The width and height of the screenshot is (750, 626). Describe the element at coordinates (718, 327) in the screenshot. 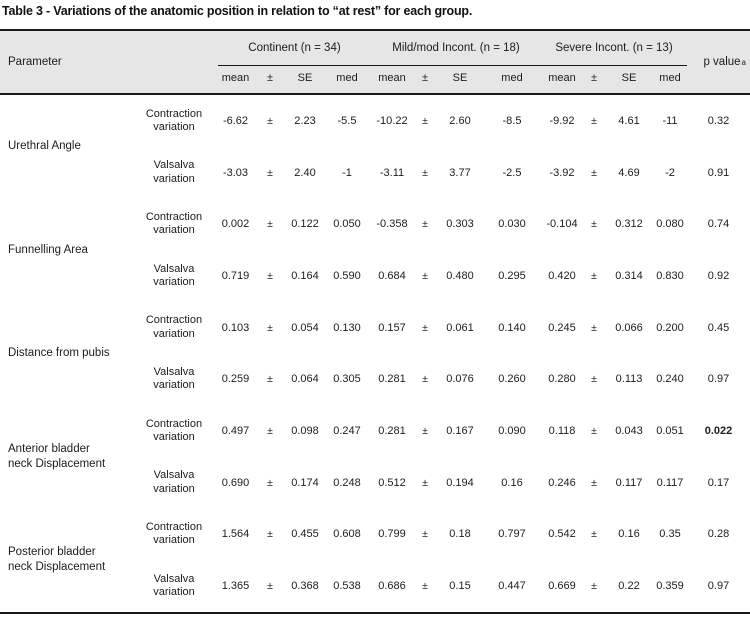

I see `p-value: 0.45` at that location.